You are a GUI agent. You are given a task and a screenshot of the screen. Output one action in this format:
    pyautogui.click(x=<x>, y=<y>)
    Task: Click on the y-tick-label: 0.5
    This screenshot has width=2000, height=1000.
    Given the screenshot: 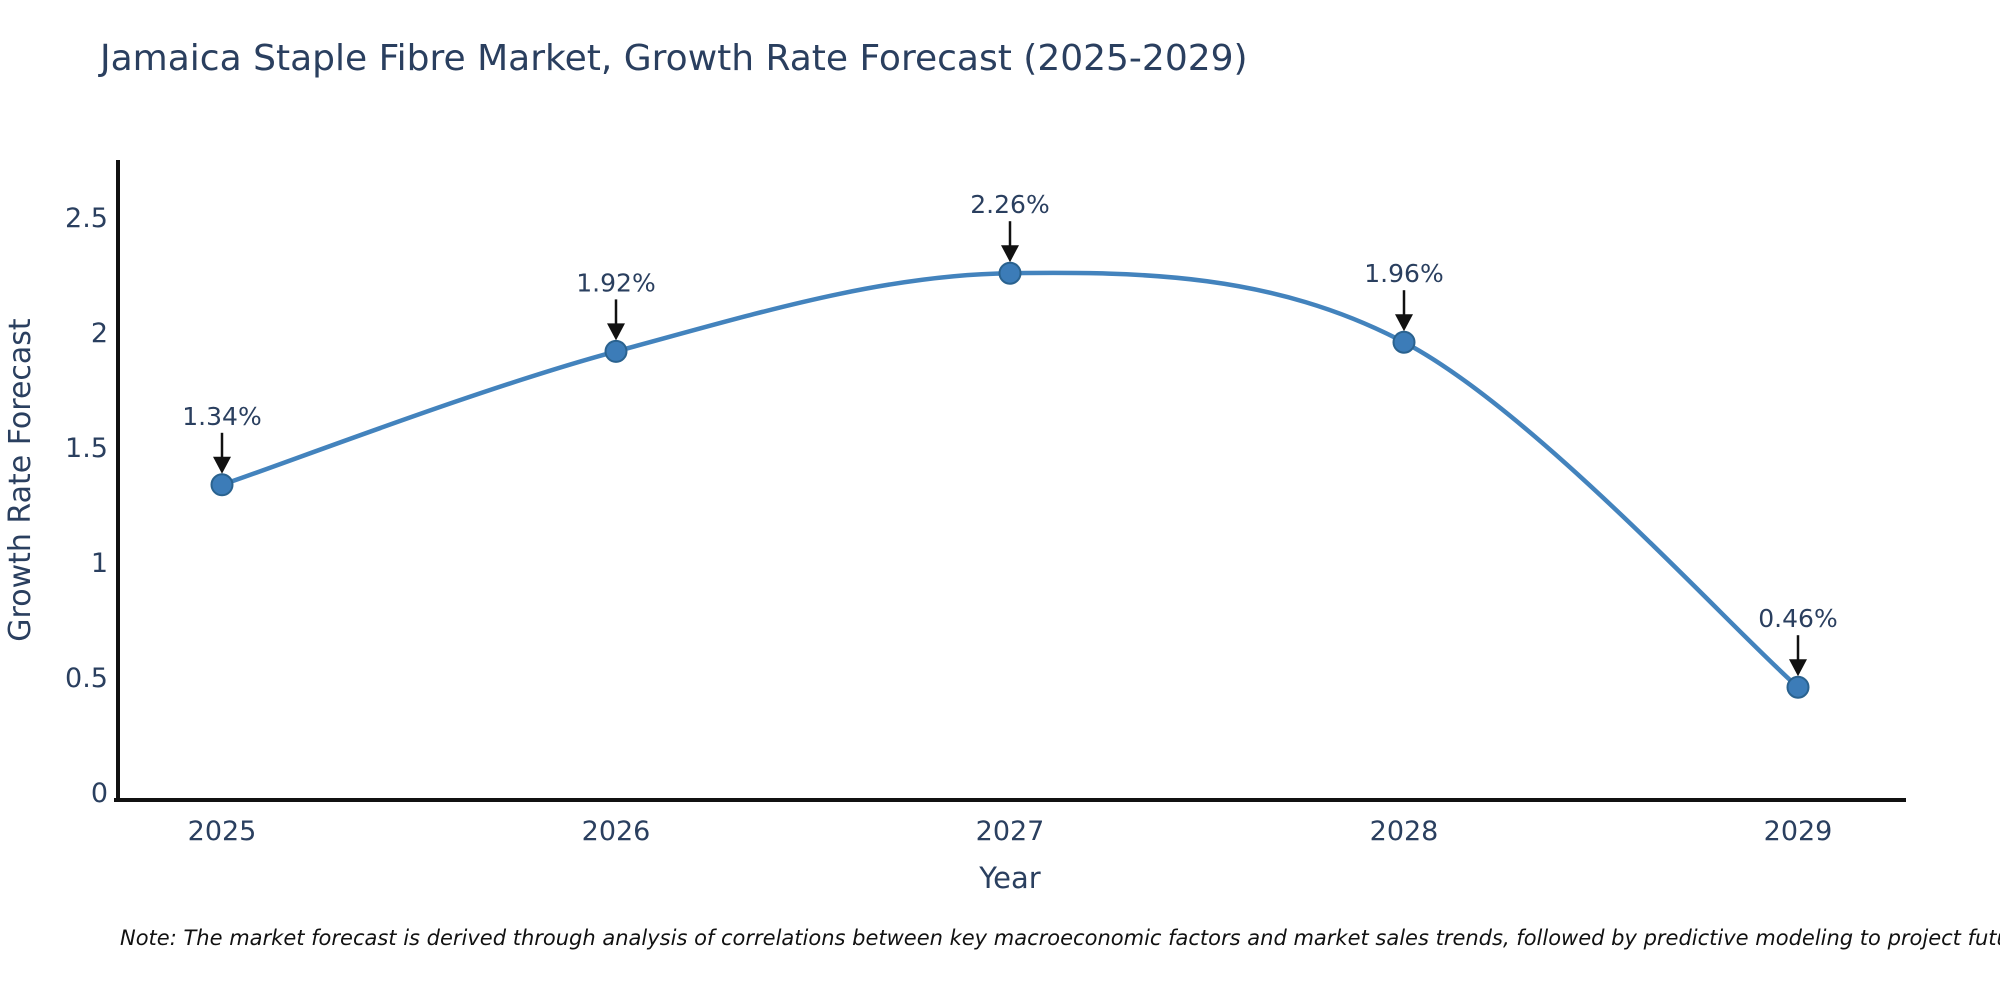 What is the action you would take?
    pyautogui.click(x=86, y=678)
    